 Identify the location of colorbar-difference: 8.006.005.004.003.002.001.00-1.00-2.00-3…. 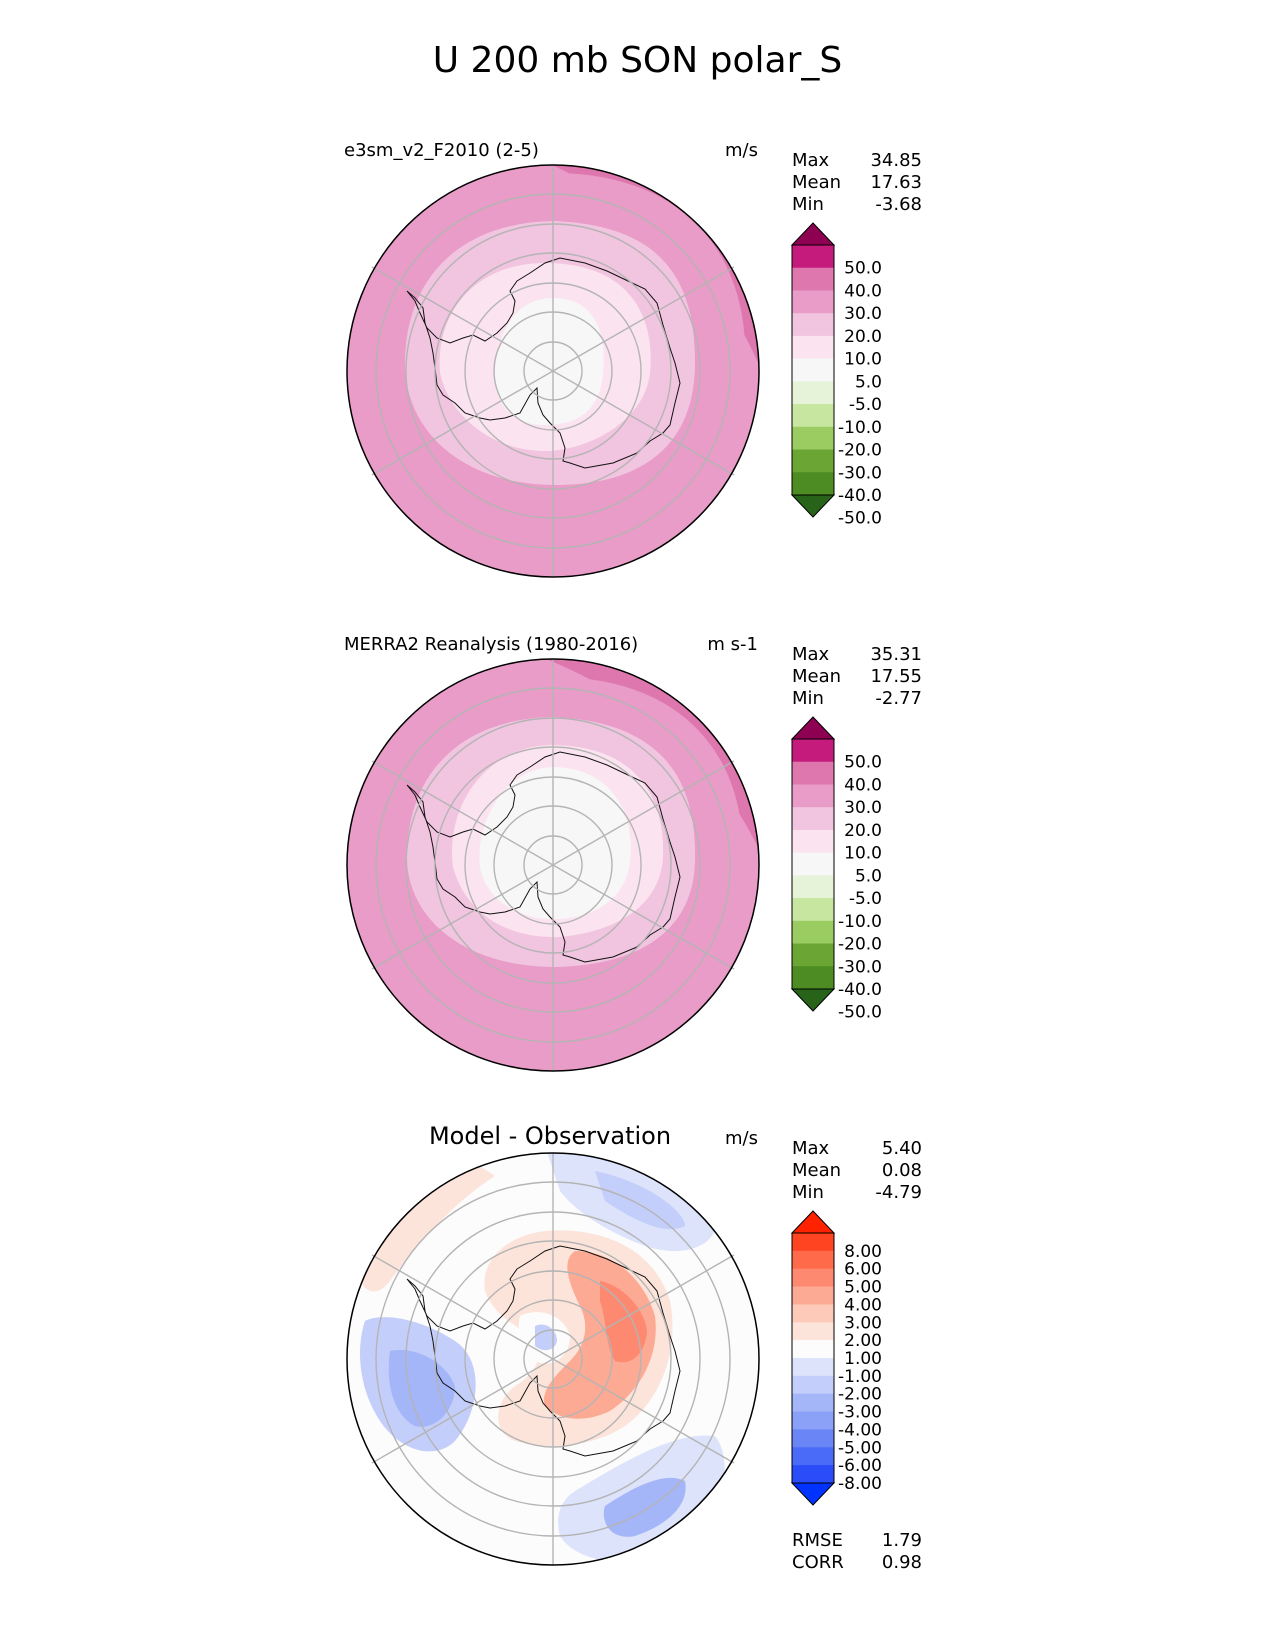
(836, 1358).